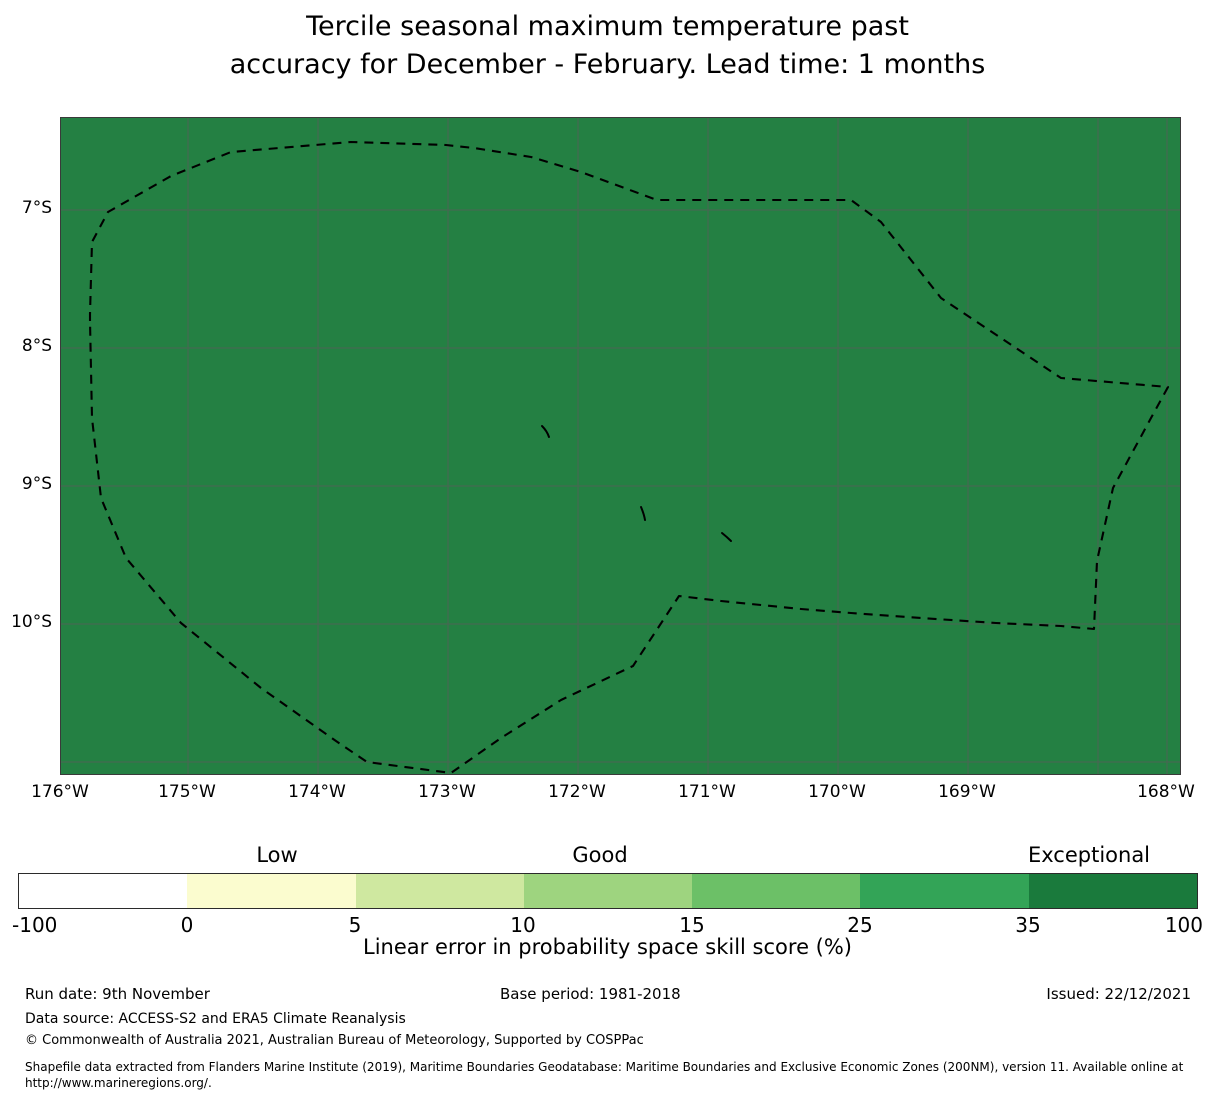 The width and height of the screenshot is (1215, 1095). What do you see at coordinates (590, 994) in the screenshot?
I see `footer-base-period: Base period: 1981-2018` at bounding box center [590, 994].